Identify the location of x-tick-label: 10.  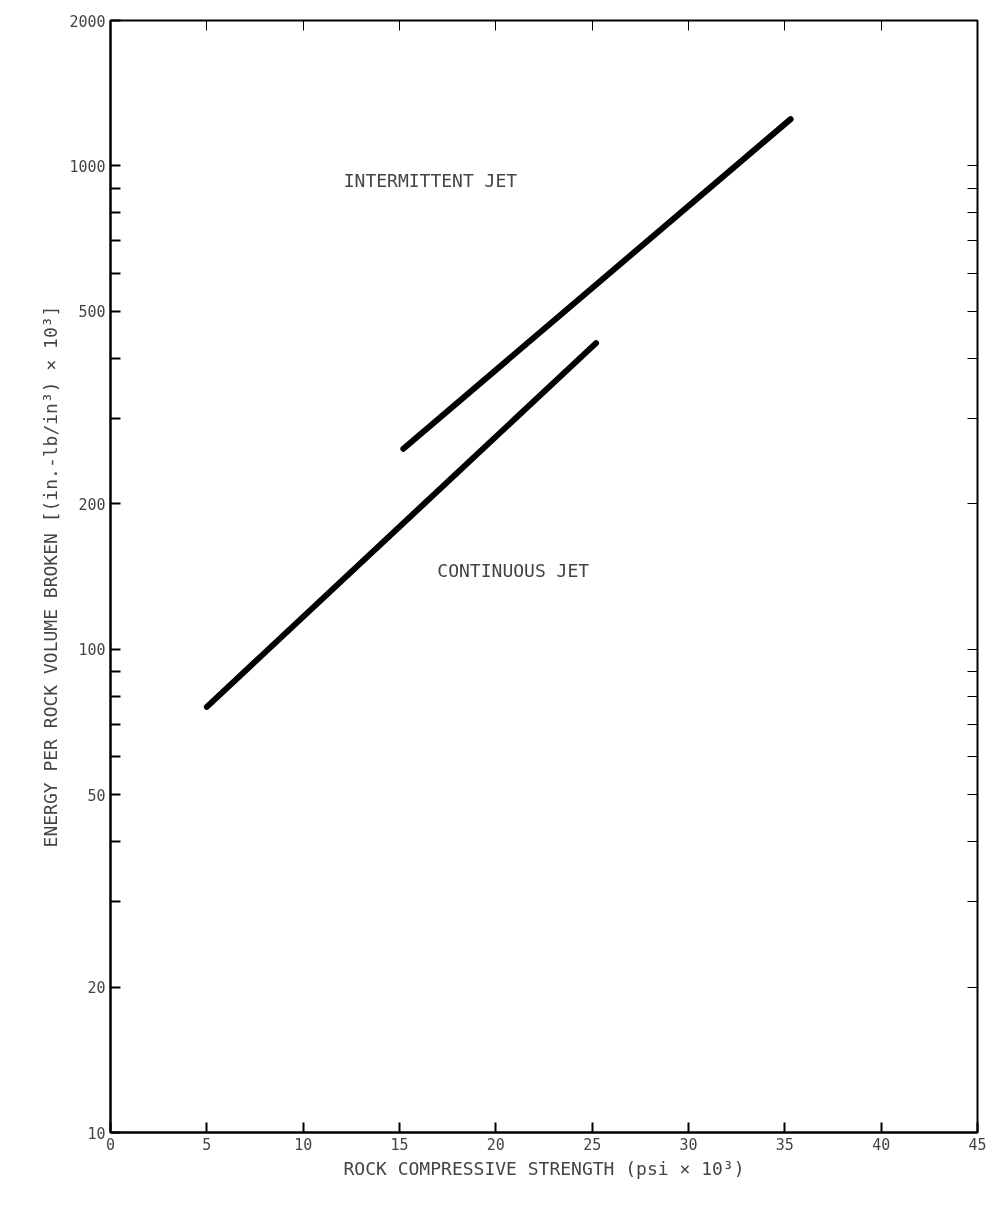
(303, 1144).